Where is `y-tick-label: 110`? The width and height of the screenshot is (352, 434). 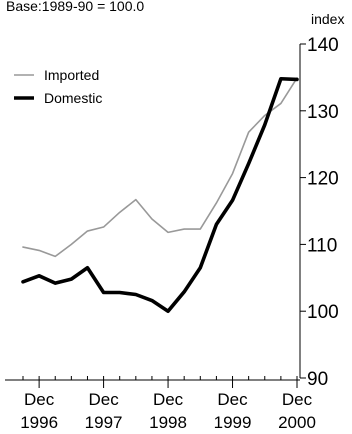
y-tick-label: 110 is located at coordinates (322, 245).